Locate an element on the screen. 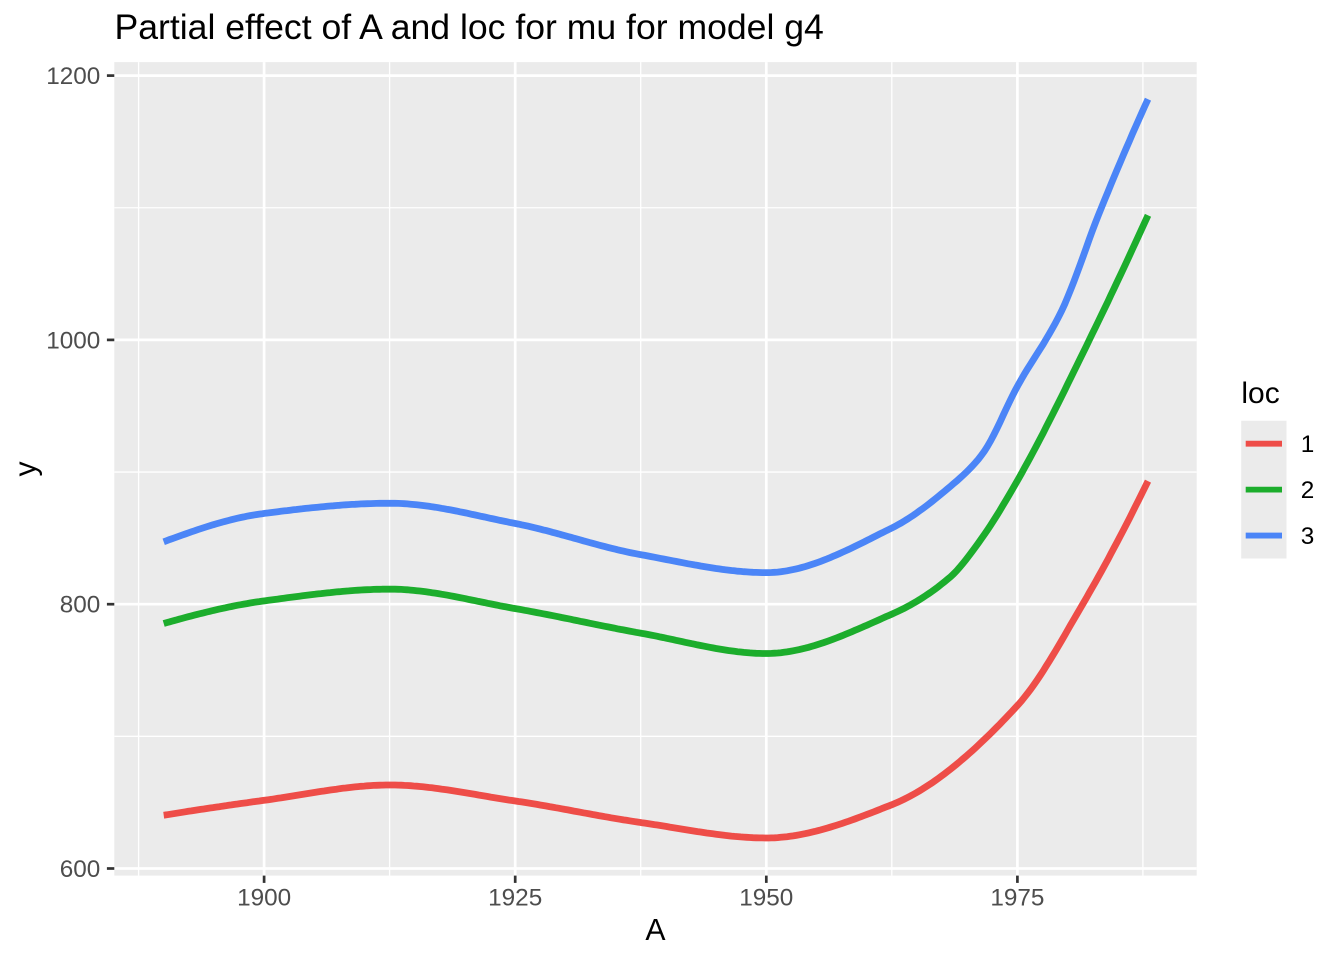  svg-text: 1950 is located at coordinates (766, 898).